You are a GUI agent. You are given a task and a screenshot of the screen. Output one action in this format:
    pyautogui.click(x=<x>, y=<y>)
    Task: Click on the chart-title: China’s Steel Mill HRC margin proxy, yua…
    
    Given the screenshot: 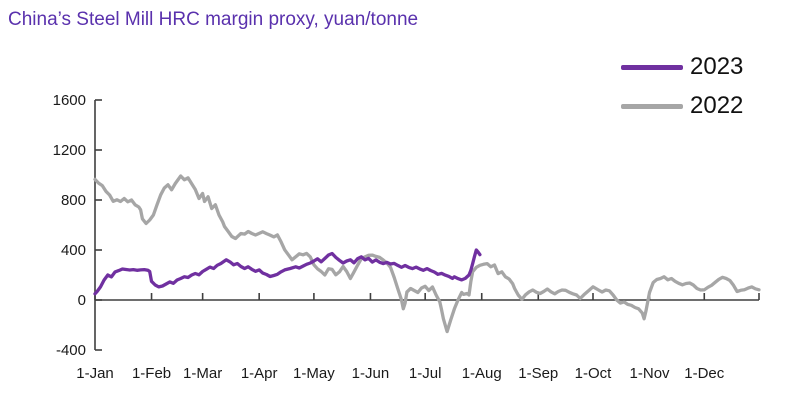 What is the action you would take?
    pyautogui.click(x=213, y=19)
    